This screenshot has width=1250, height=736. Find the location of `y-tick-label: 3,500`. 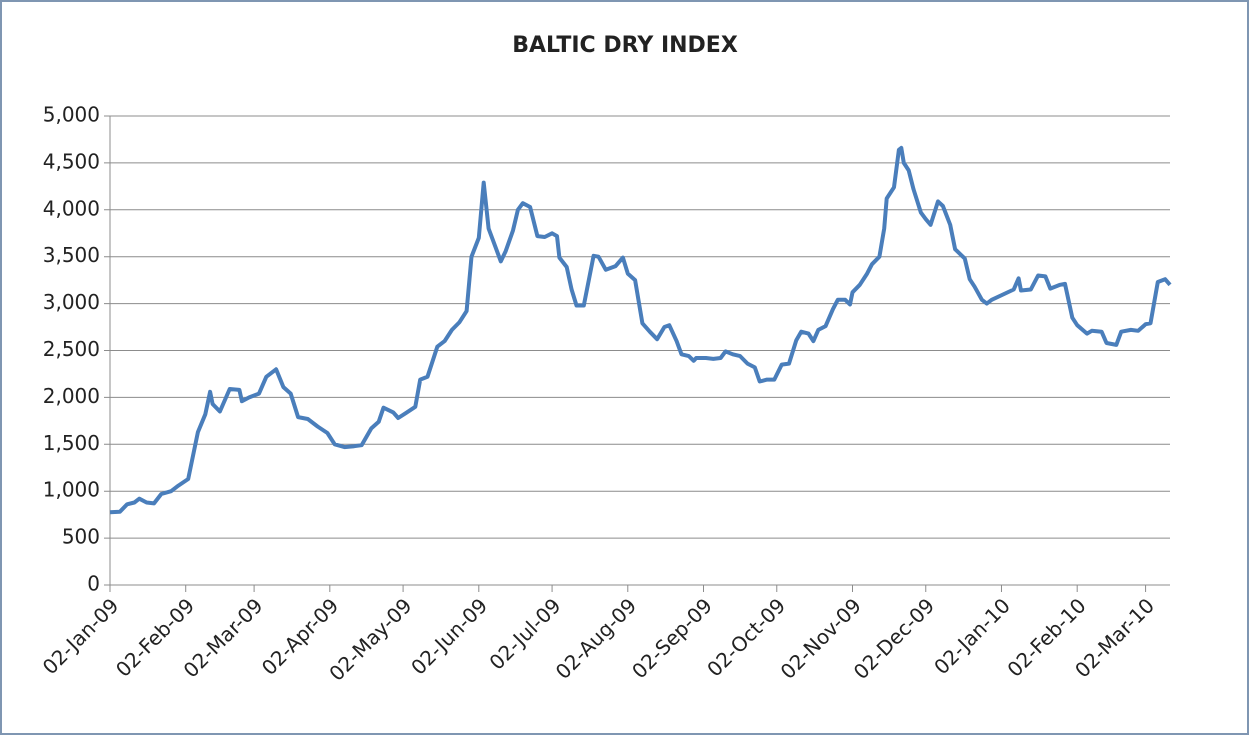

y-tick-label: 3,500 is located at coordinates (71, 255).